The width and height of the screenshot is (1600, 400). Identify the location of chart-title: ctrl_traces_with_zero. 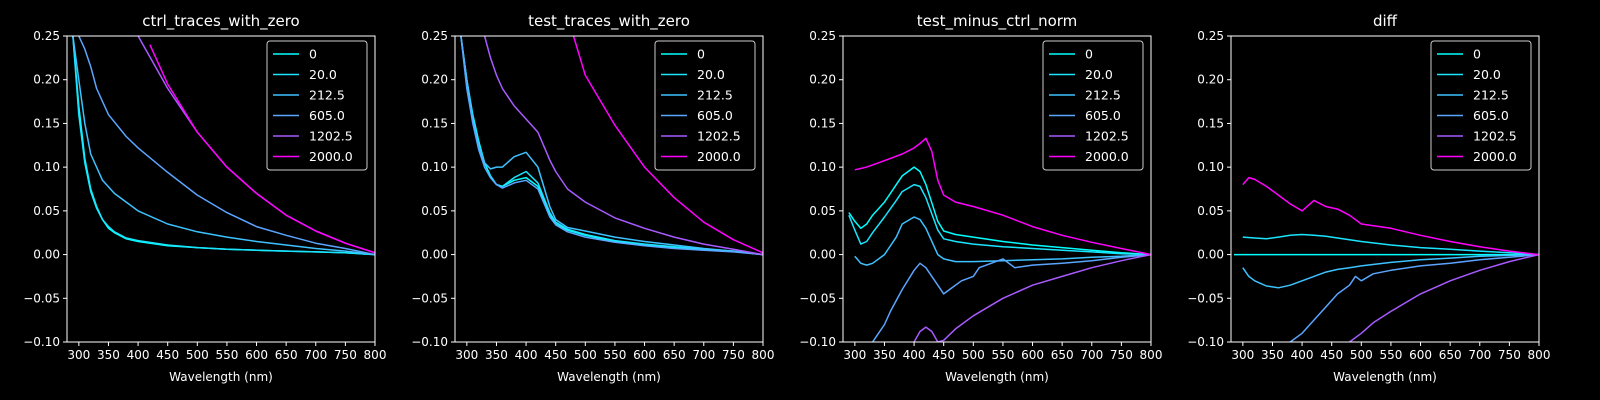
(220, 21).